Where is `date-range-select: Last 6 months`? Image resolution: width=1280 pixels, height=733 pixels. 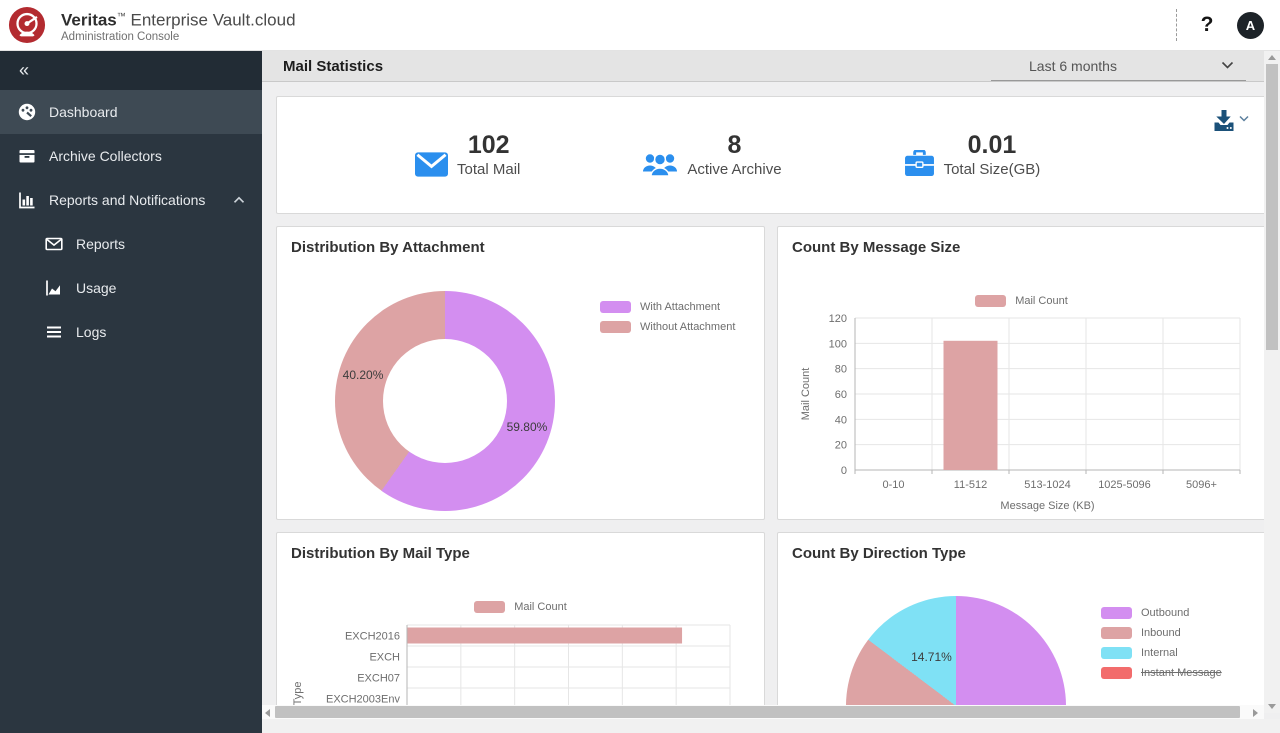
date-range-select: Last 6 months is located at coordinates (1118, 66).